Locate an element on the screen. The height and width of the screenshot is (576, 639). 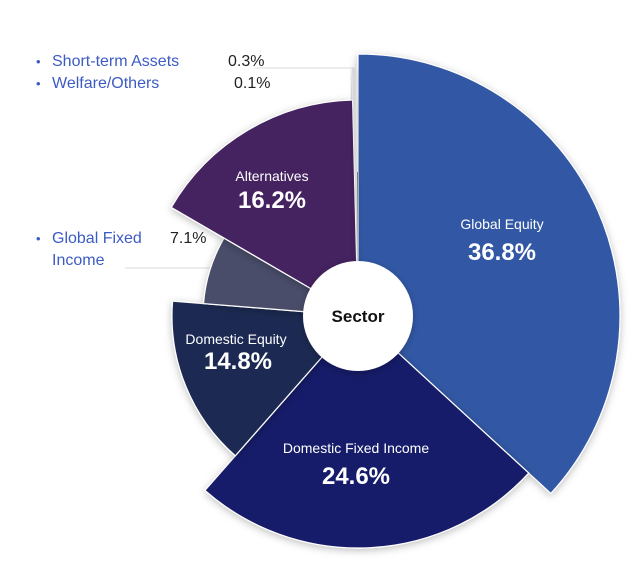
center-label: Sector is located at coordinates (358, 316).